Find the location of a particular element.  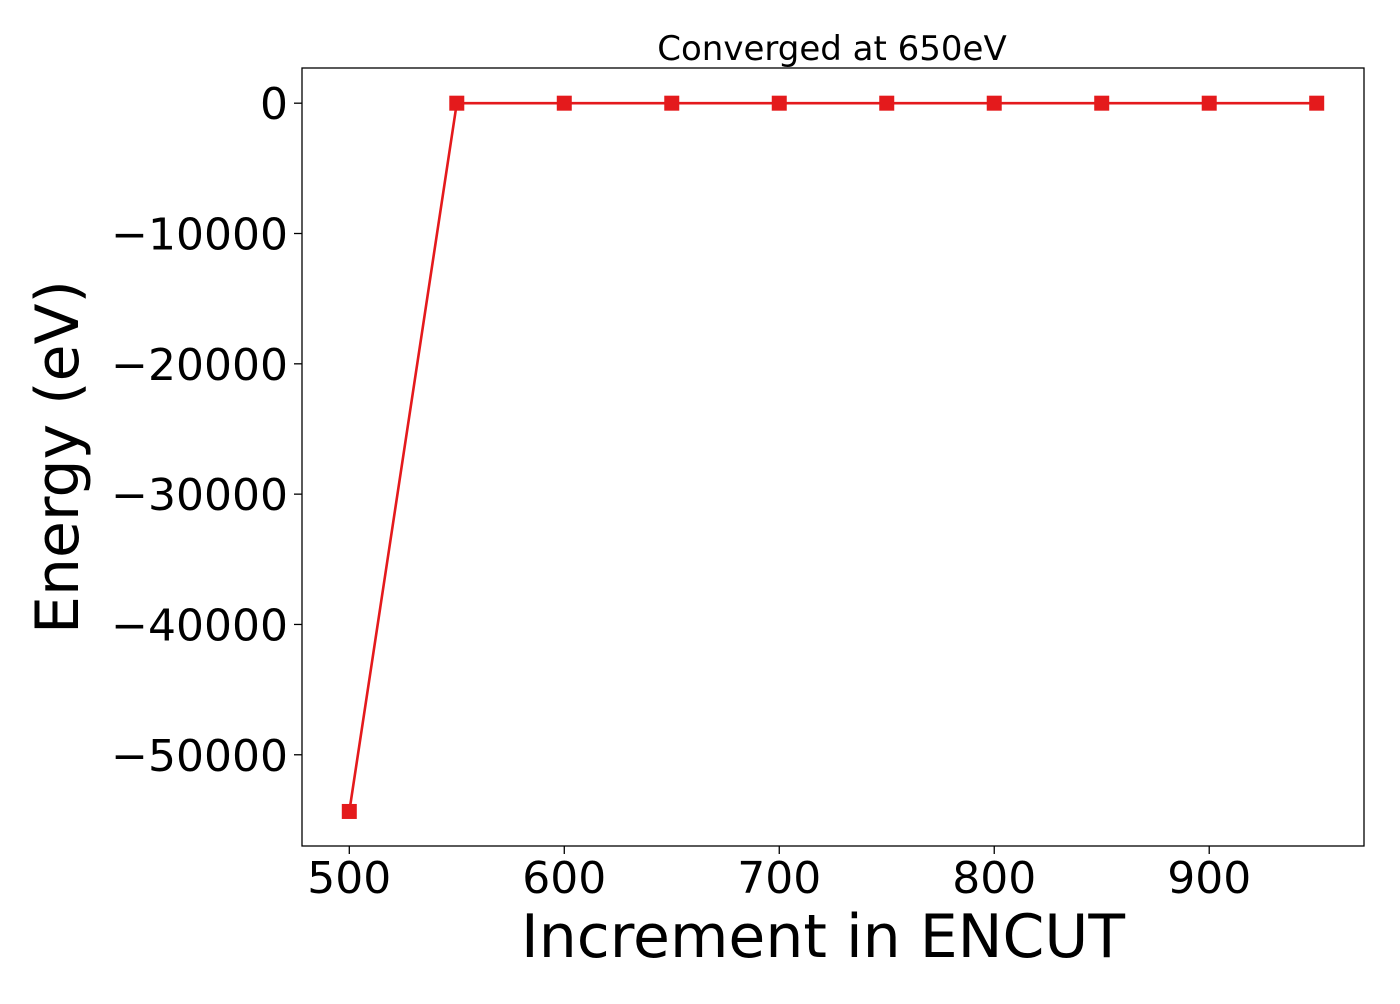

chart-title: Converged at 650eV is located at coordinates (831, 49).